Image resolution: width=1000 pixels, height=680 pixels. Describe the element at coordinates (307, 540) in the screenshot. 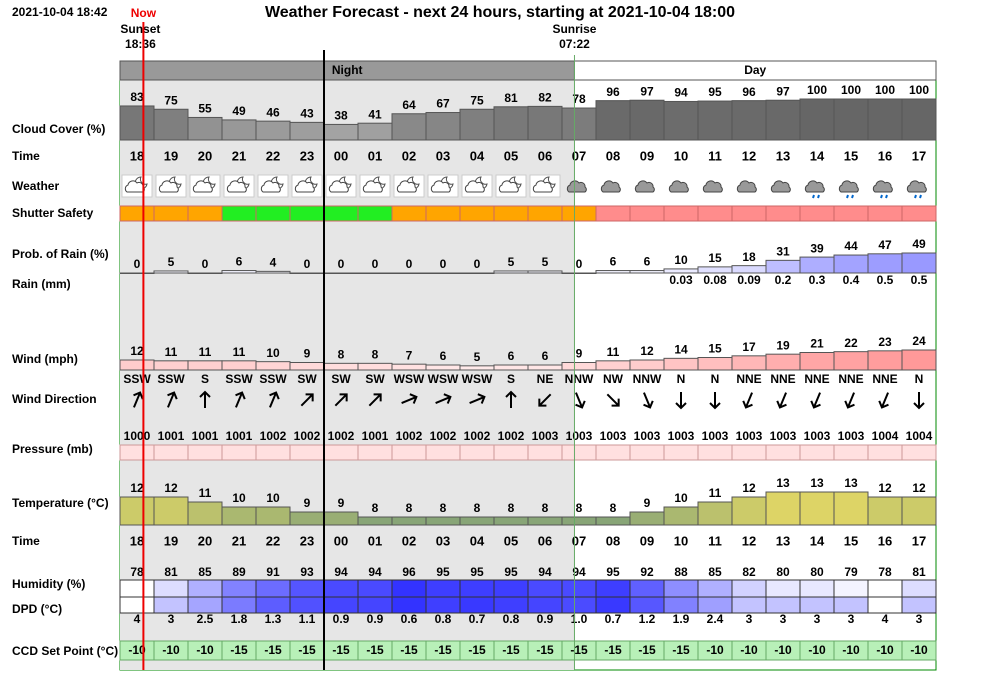

I see `hour: 23` at that location.